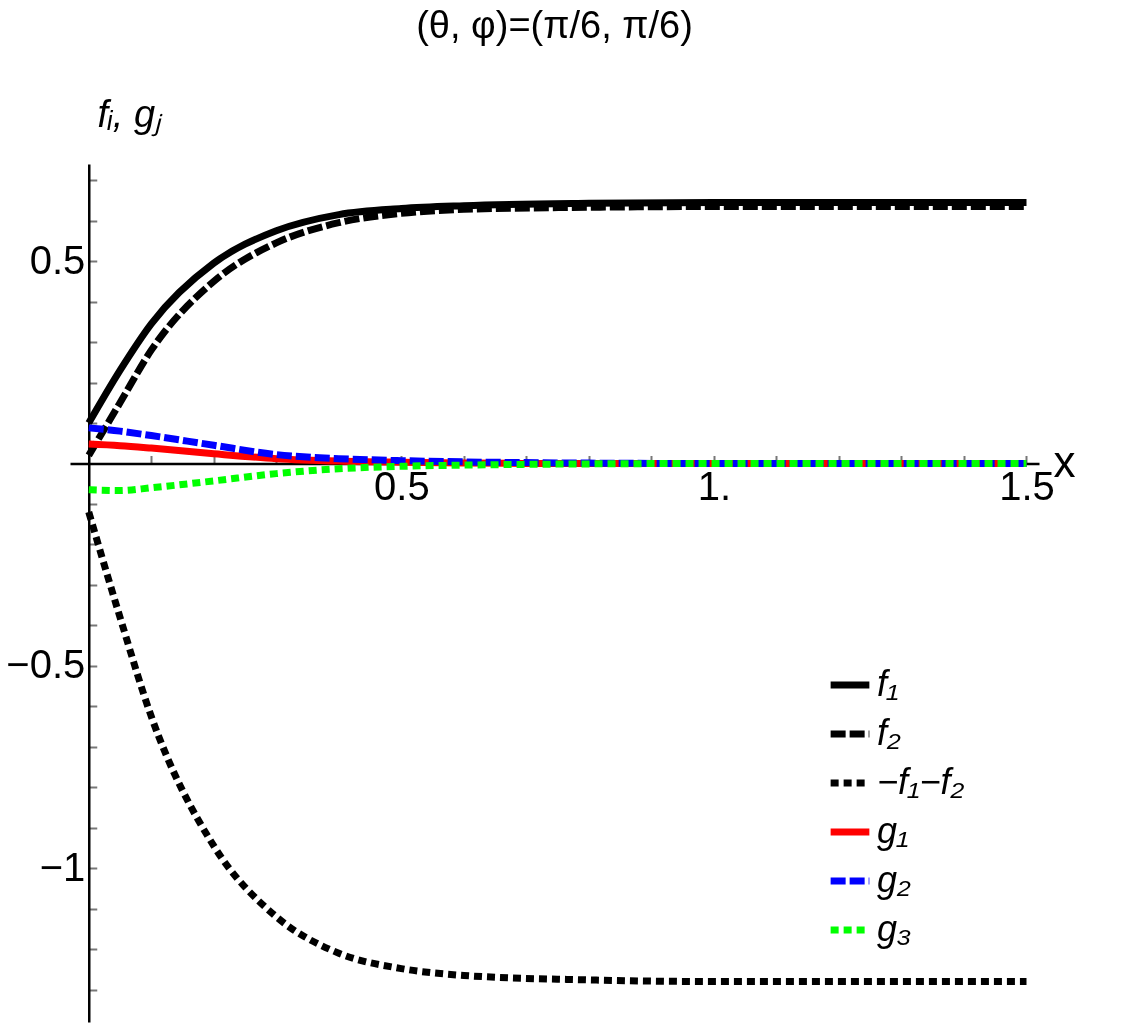 The width and height of the screenshot is (1125, 1032). What do you see at coordinates (889, 732) in the screenshot?
I see `legend-label: f₂` at bounding box center [889, 732].